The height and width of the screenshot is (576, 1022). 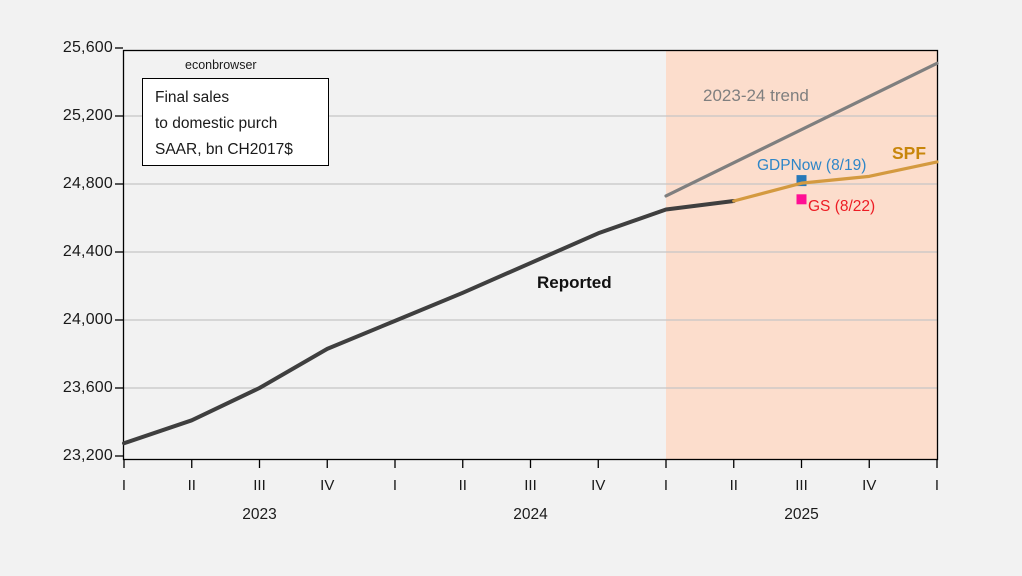 I want to click on y-axis-label: 24,800, so click(x=87, y=183).